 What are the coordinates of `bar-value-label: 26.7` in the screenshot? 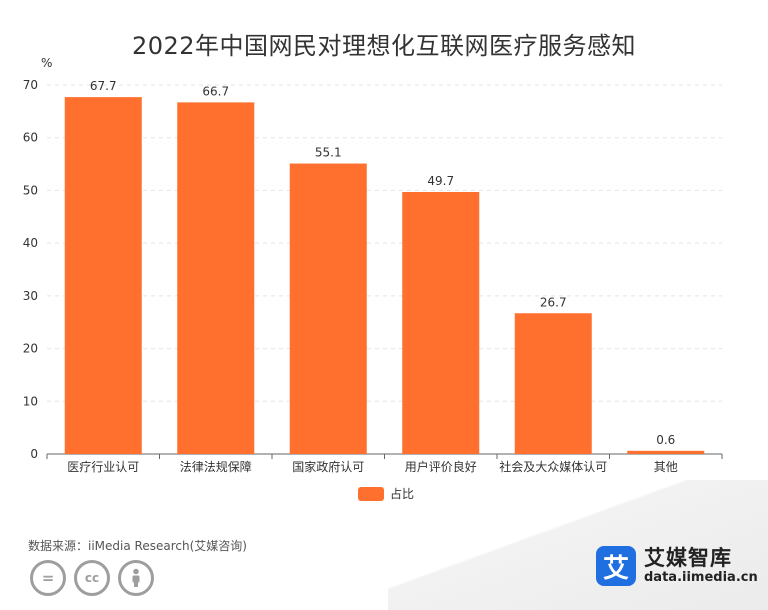 It's located at (553, 302).